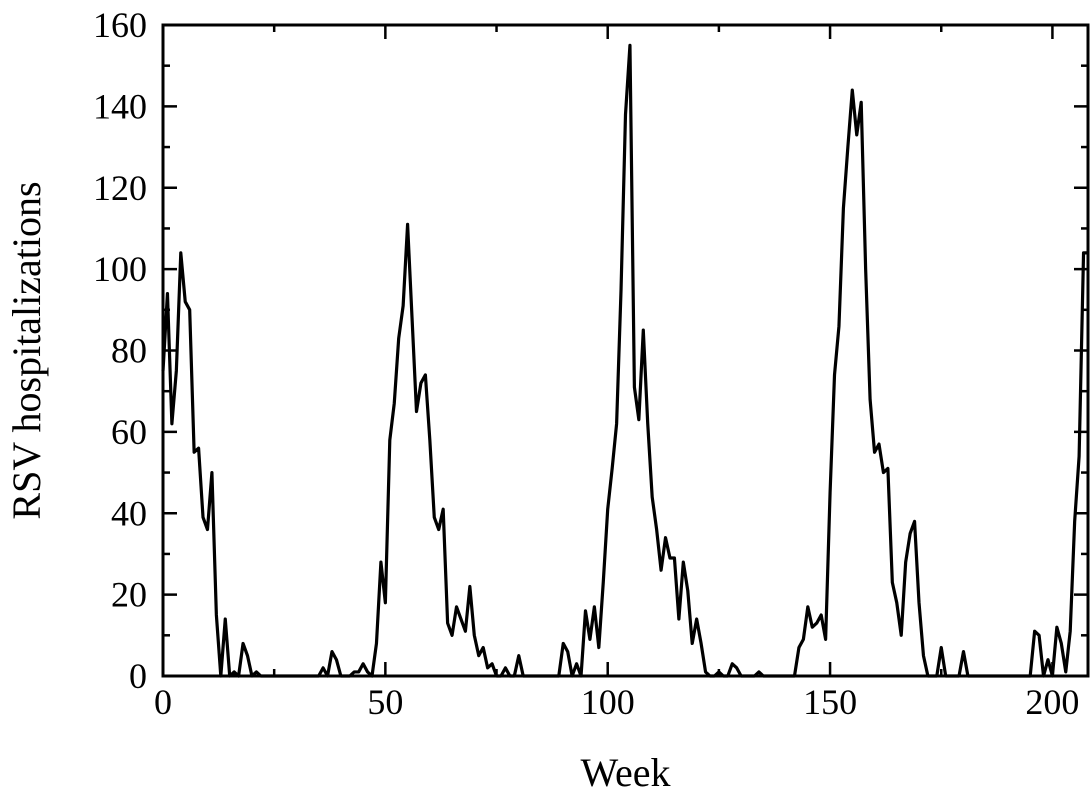 Image resolution: width=1092 pixels, height=796 pixels. Describe the element at coordinates (625, 772) in the screenshot. I see `x-axis-title: Week` at that location.